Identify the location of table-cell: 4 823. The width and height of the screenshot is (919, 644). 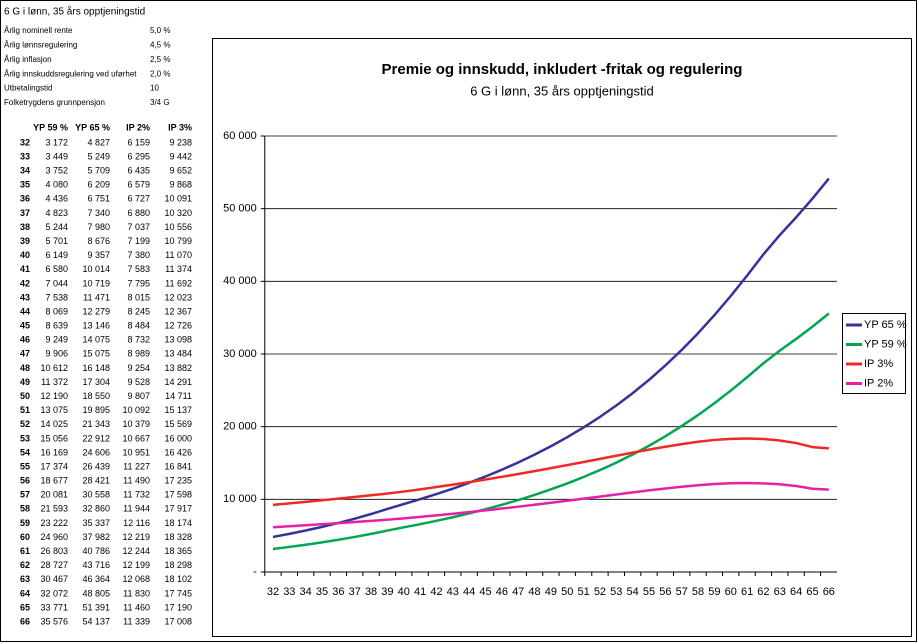
(56, 213).